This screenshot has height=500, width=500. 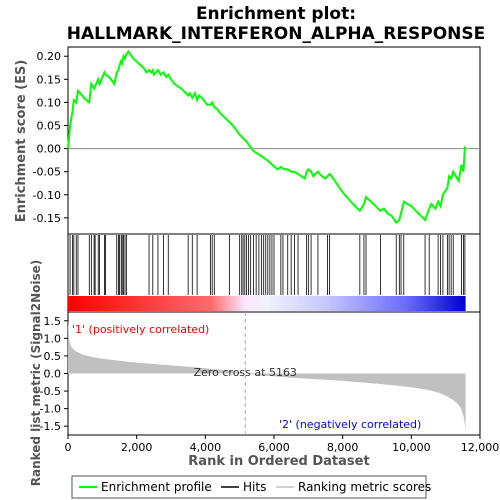 I want to click on zero-cross-label: Zero cross at 5163, so click(x=245, y=372).